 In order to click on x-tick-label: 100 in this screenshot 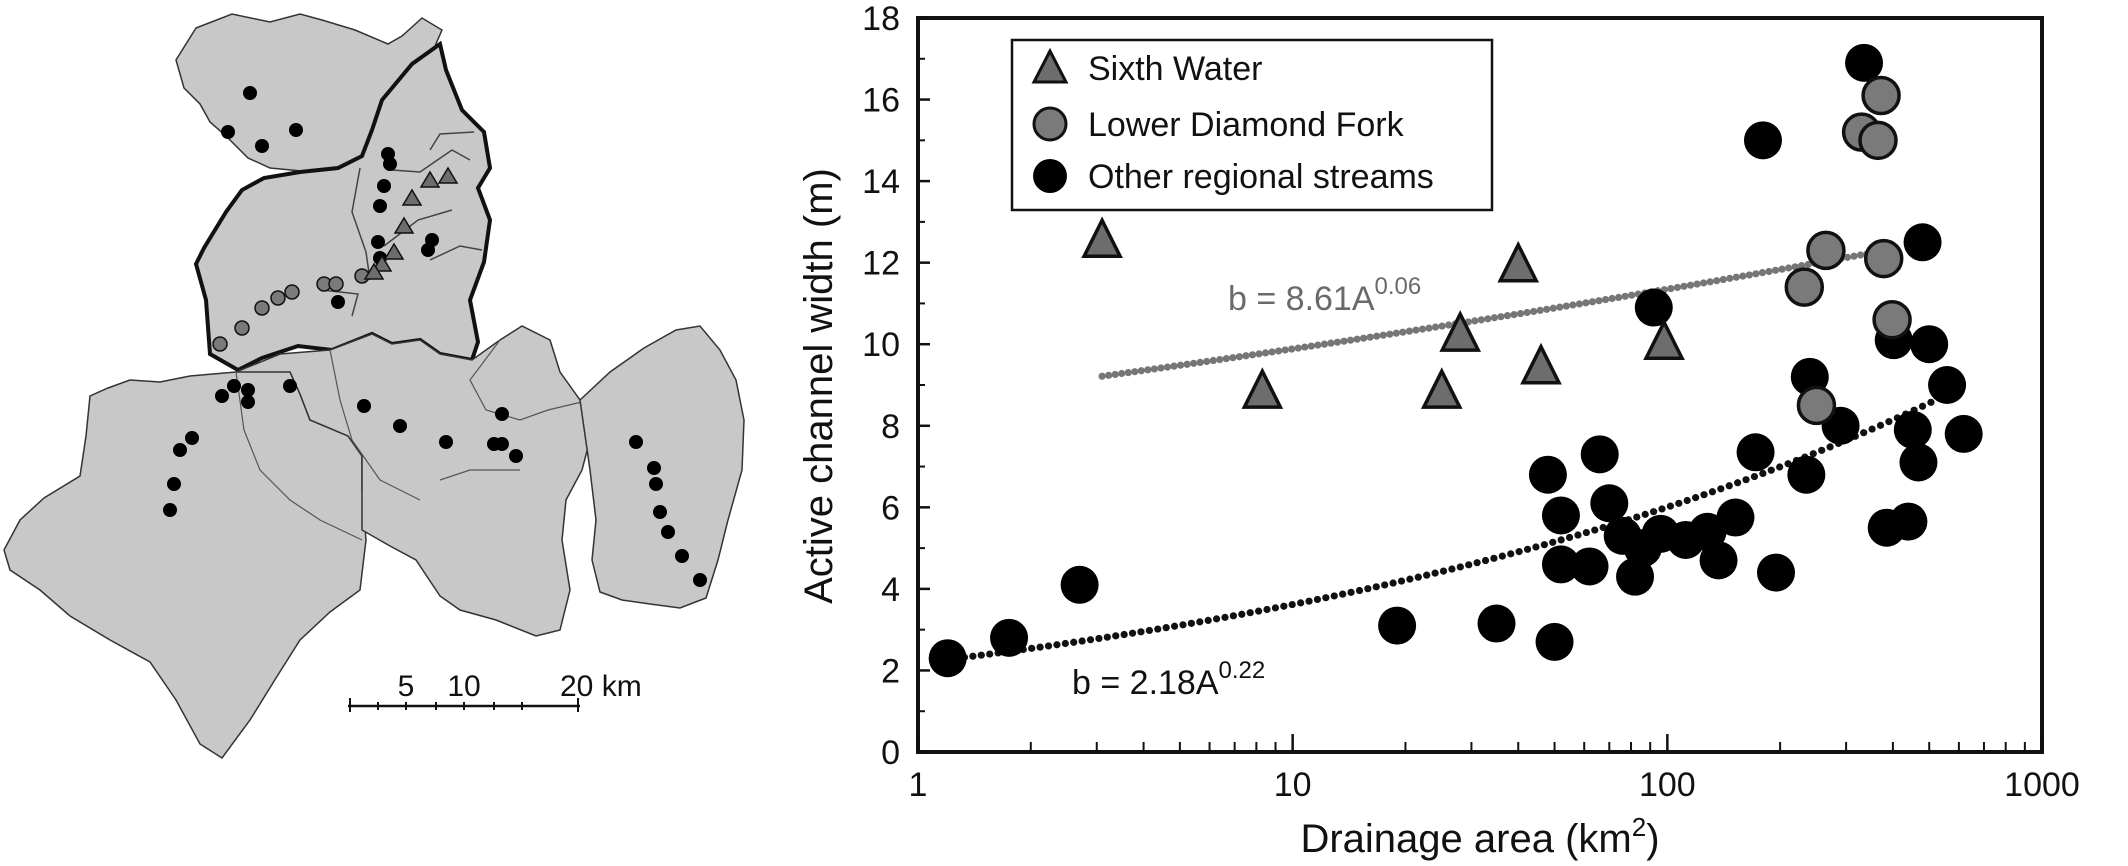, I will do `click(1667, 785)`.